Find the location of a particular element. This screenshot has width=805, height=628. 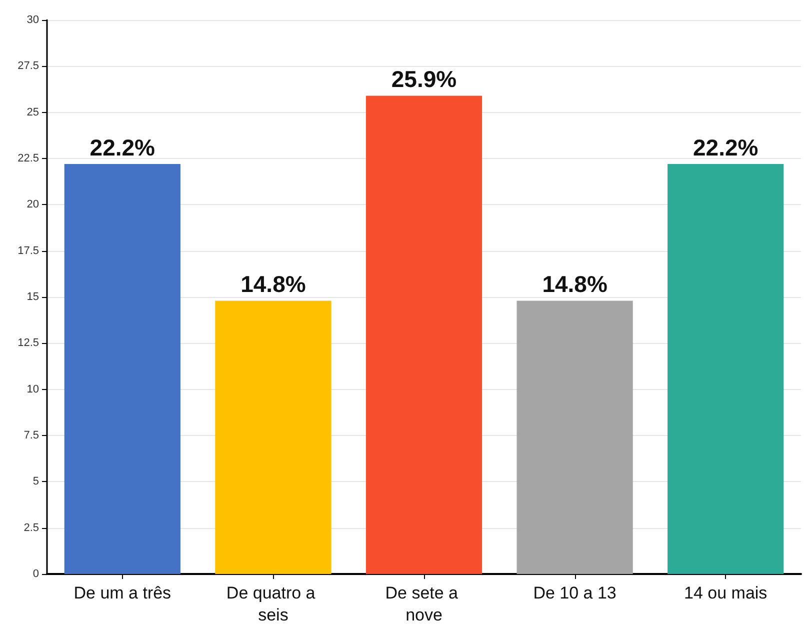

x-tick-label: De sete a nove is located at coordinates (424, 604).